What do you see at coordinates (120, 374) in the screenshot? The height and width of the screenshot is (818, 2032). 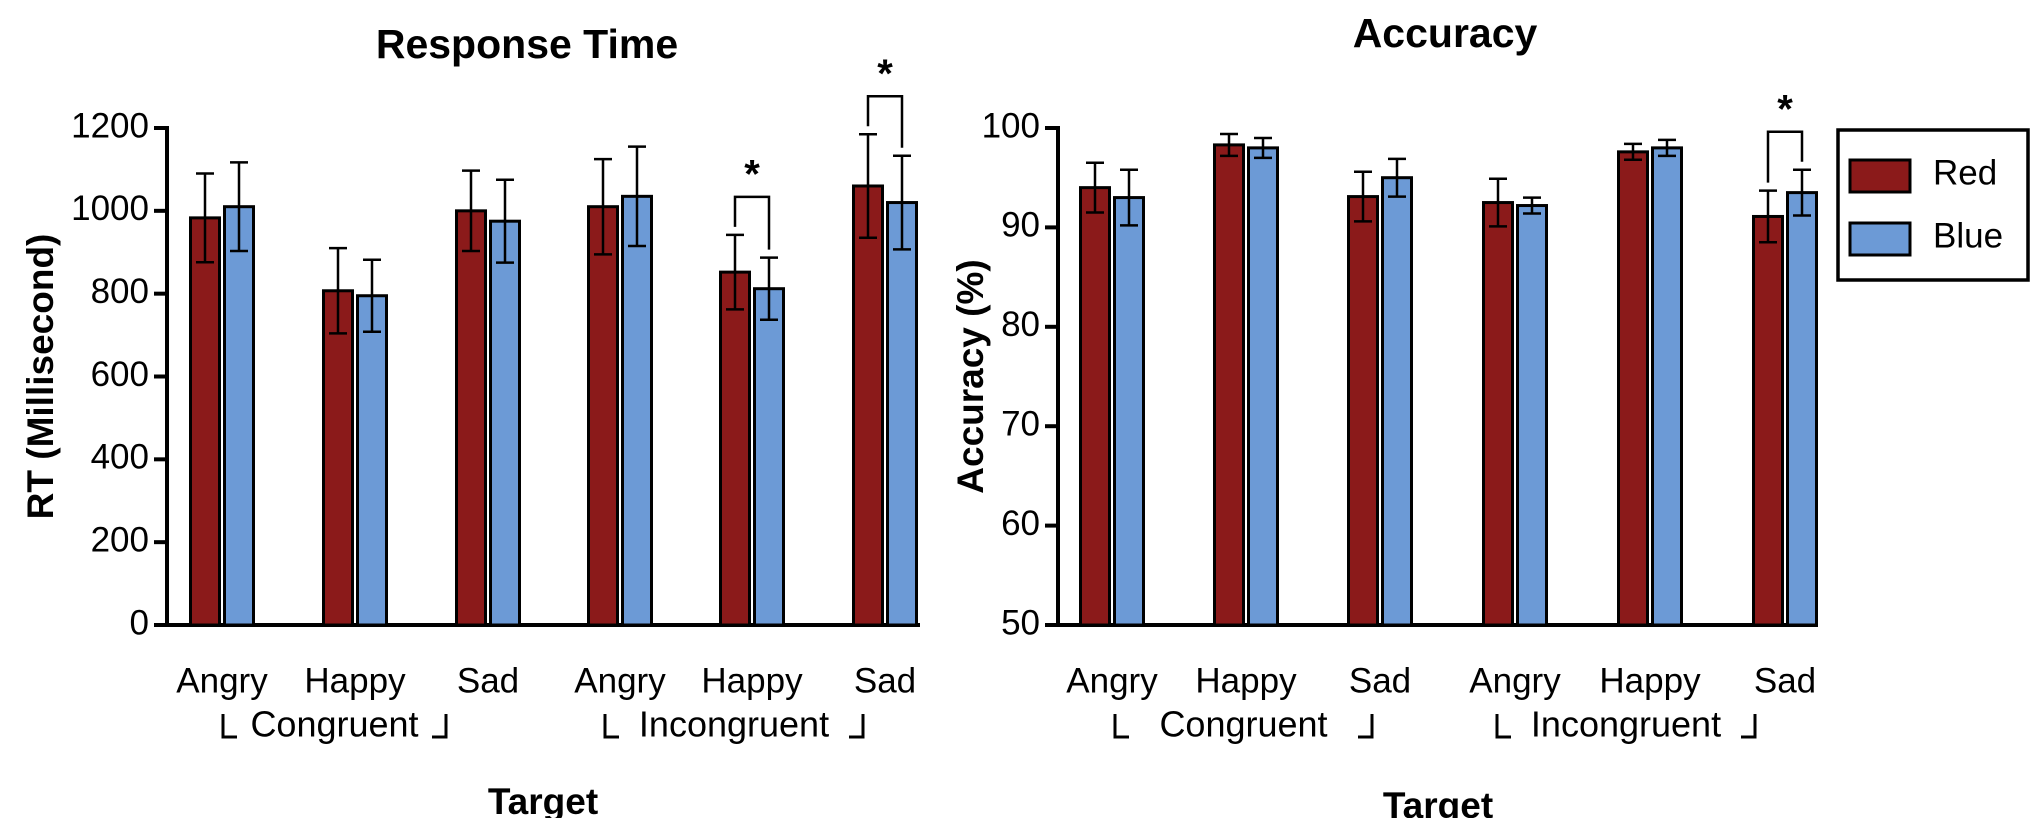 I see `y-tick-label: 600` at bounding box center [120, 374].